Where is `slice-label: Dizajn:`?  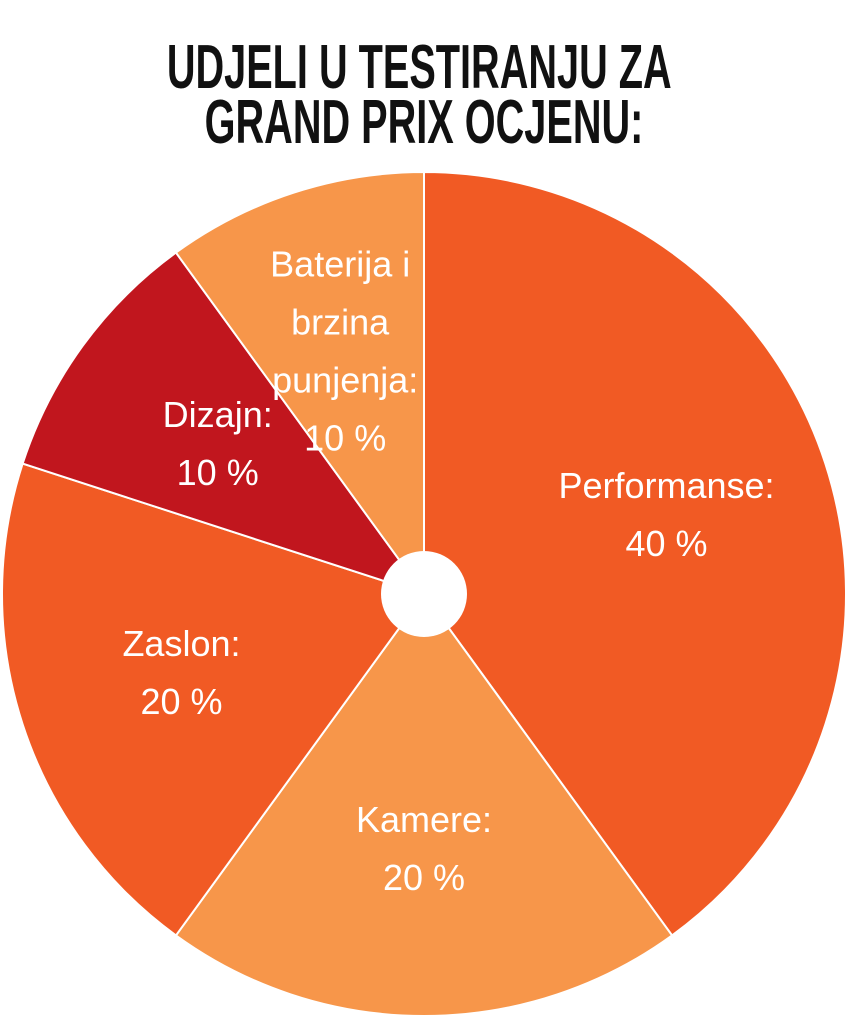 slice-label: Dizajn: is located at coordinates (218, 414).